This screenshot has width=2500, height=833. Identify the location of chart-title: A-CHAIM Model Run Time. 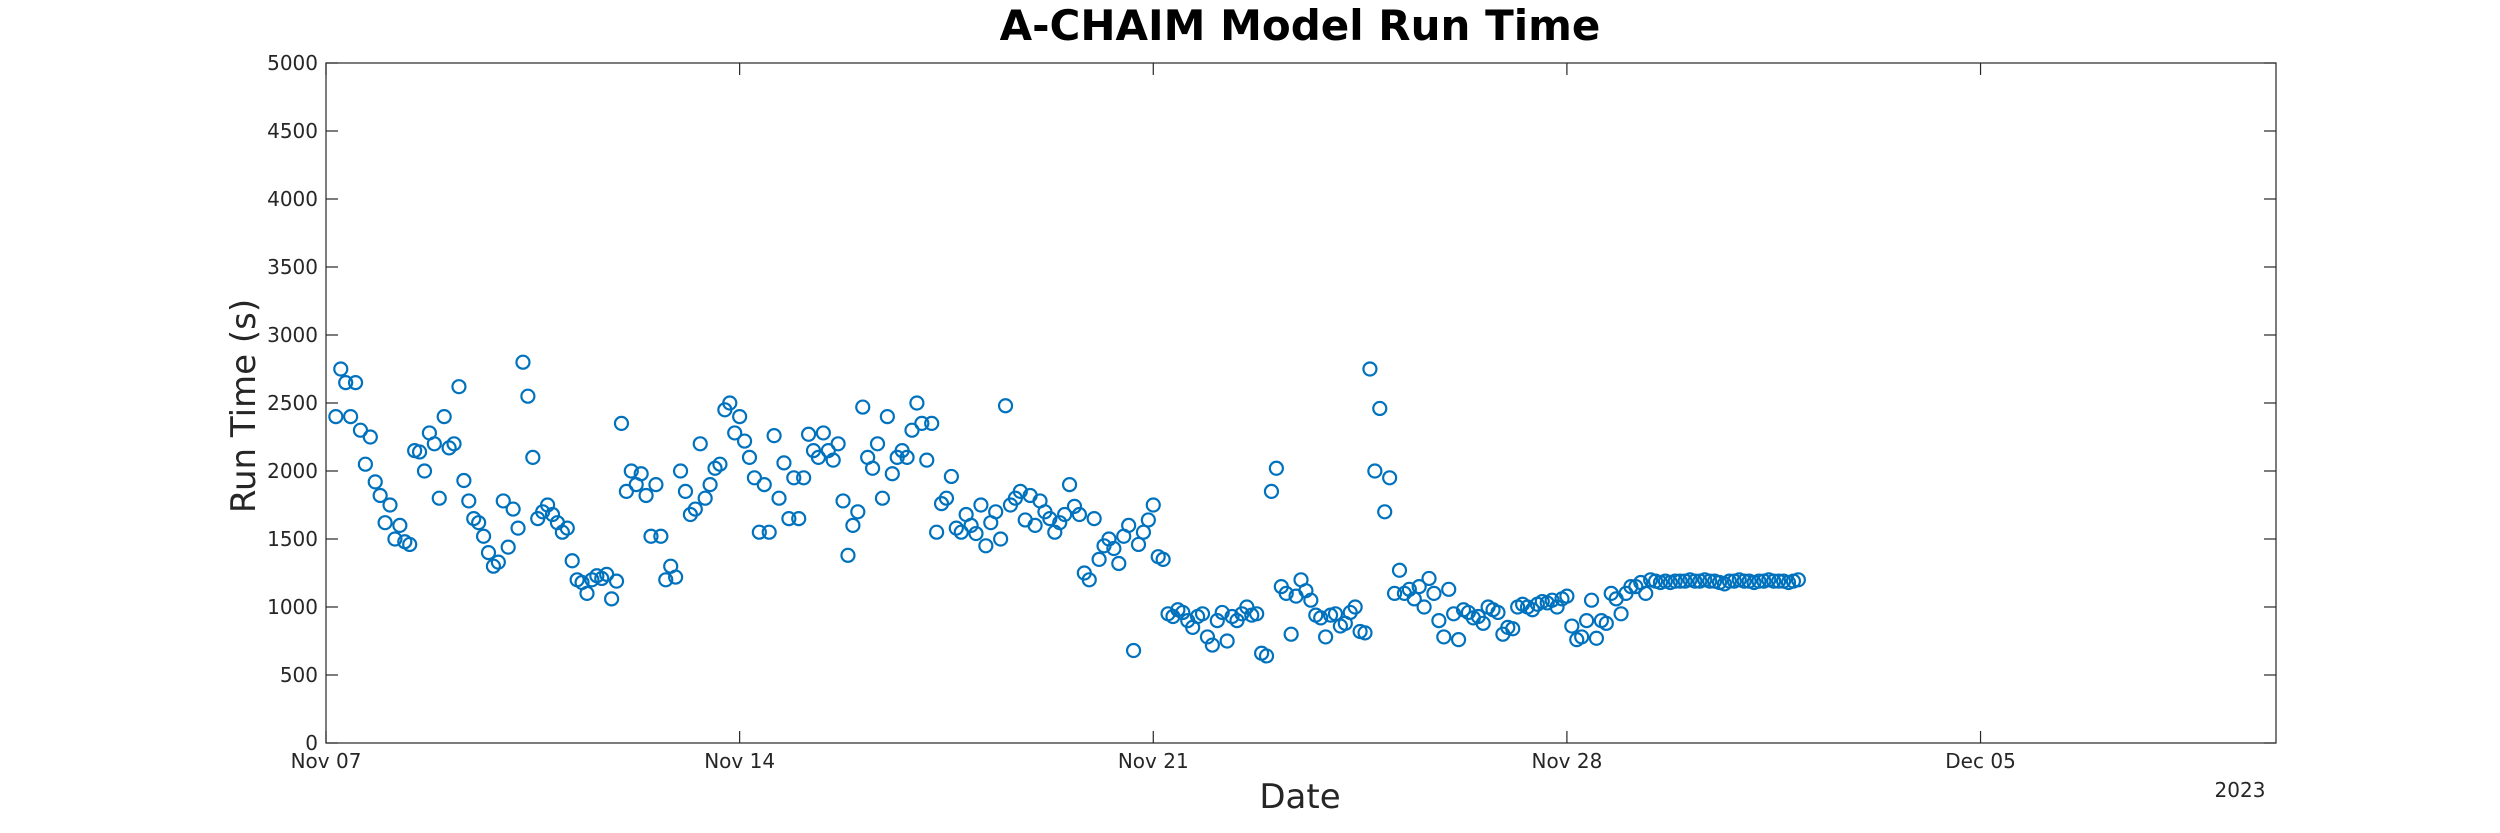
(1300, 25).